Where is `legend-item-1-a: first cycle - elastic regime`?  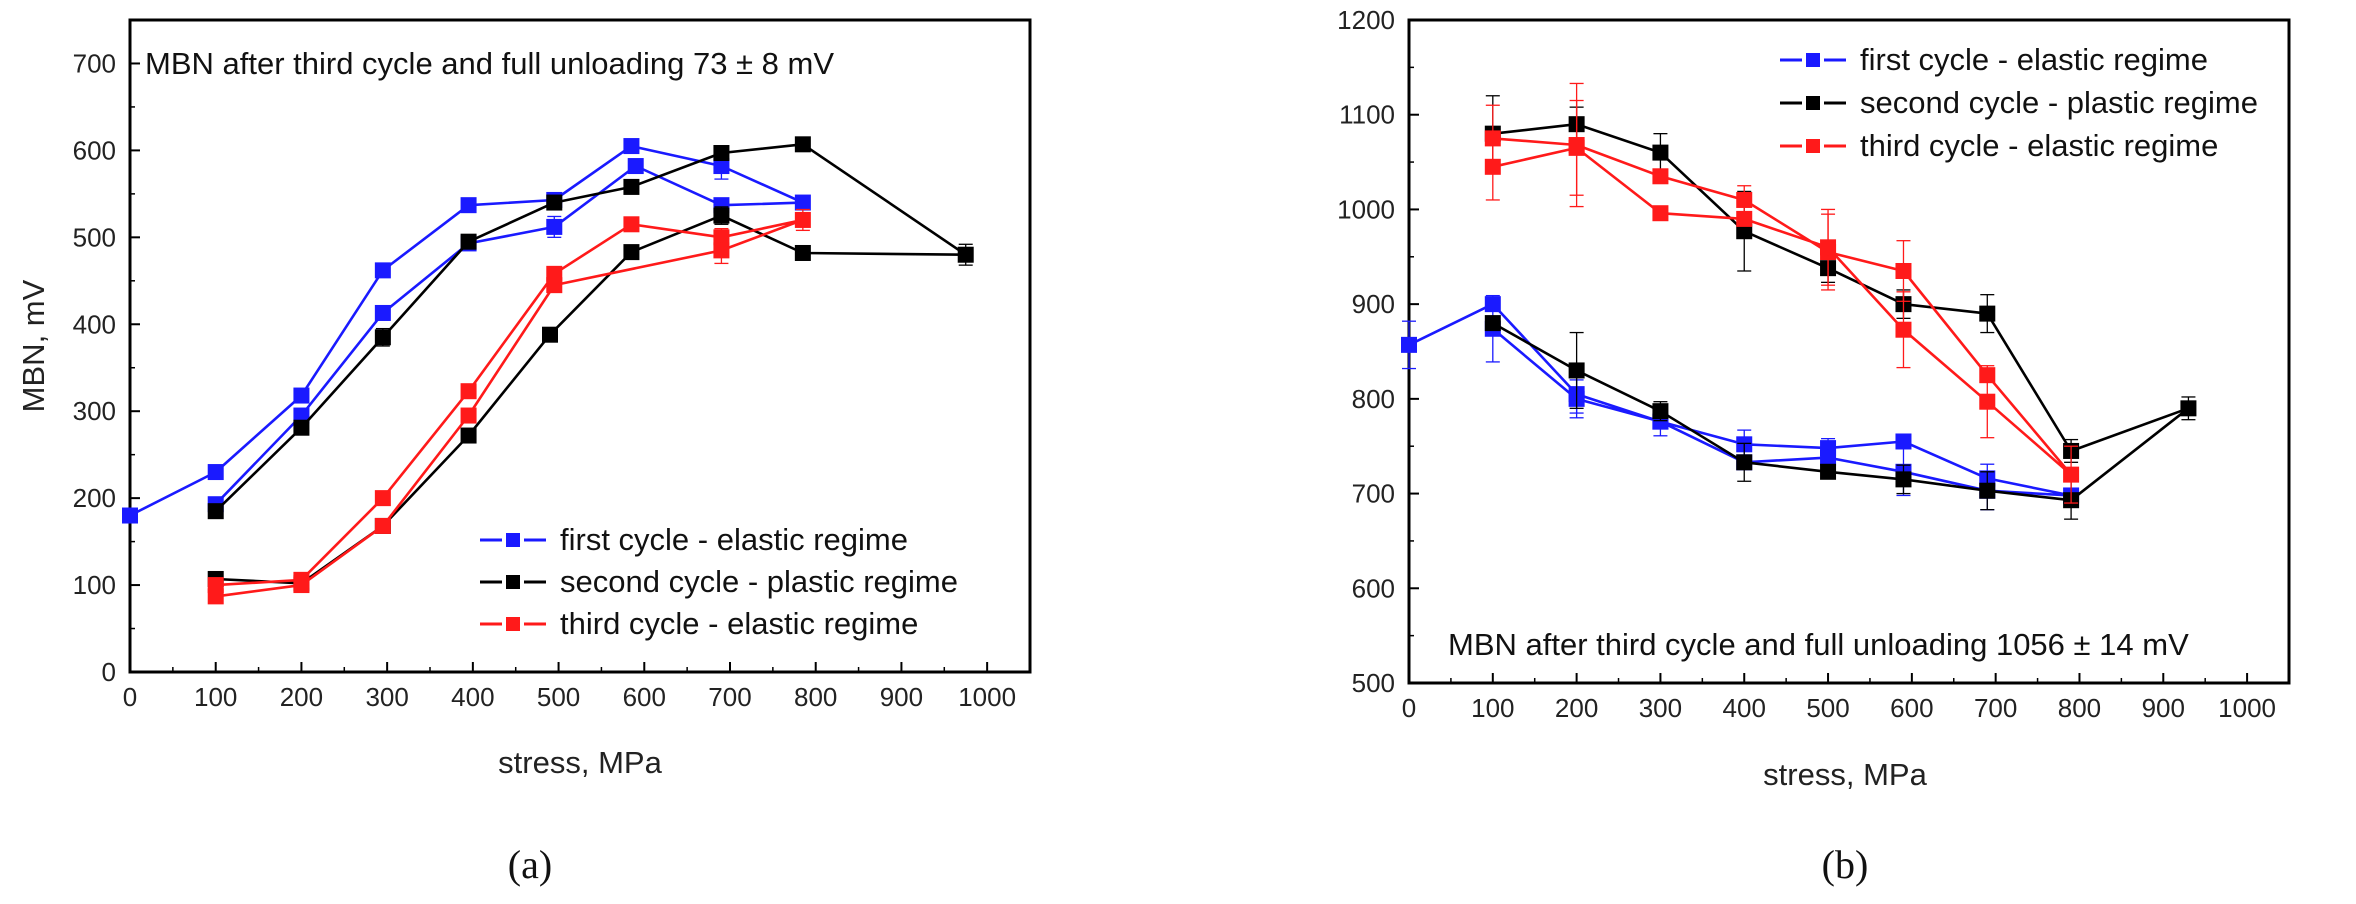 legend-item-1-a: first cycle - elastic regime is located at coordinates (694, 539).